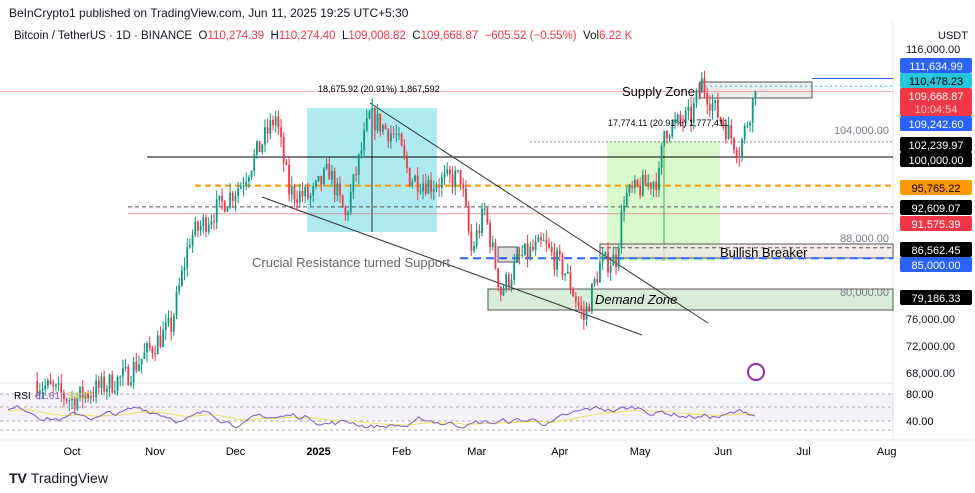 Image resolution: width=975 pixels, height=493 pixels. Describe the element at coordinates (953, 36) in the screenshot. I see `currency-label: USDT` at that location.